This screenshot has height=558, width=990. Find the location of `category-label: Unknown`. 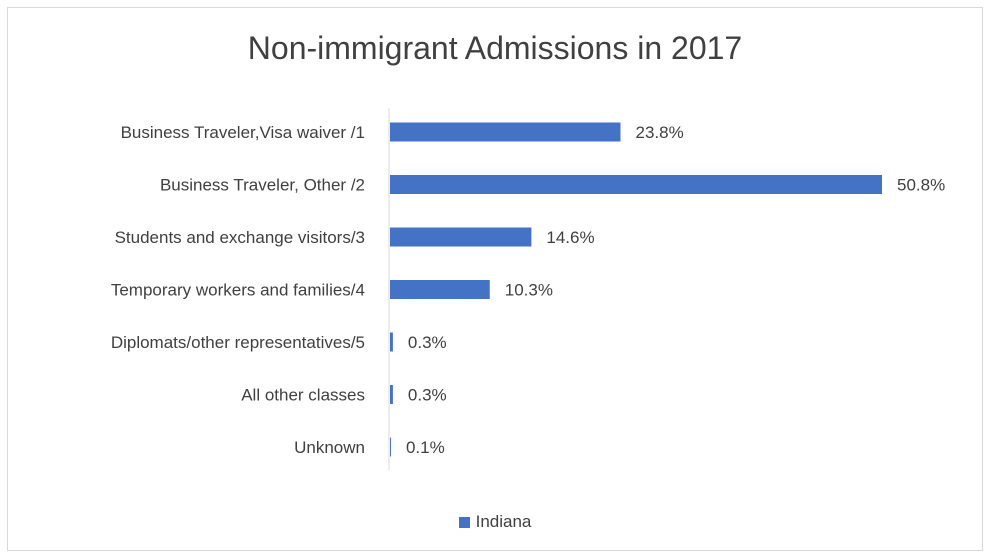

category-label: Unknown is located at coordinates (329, 447).